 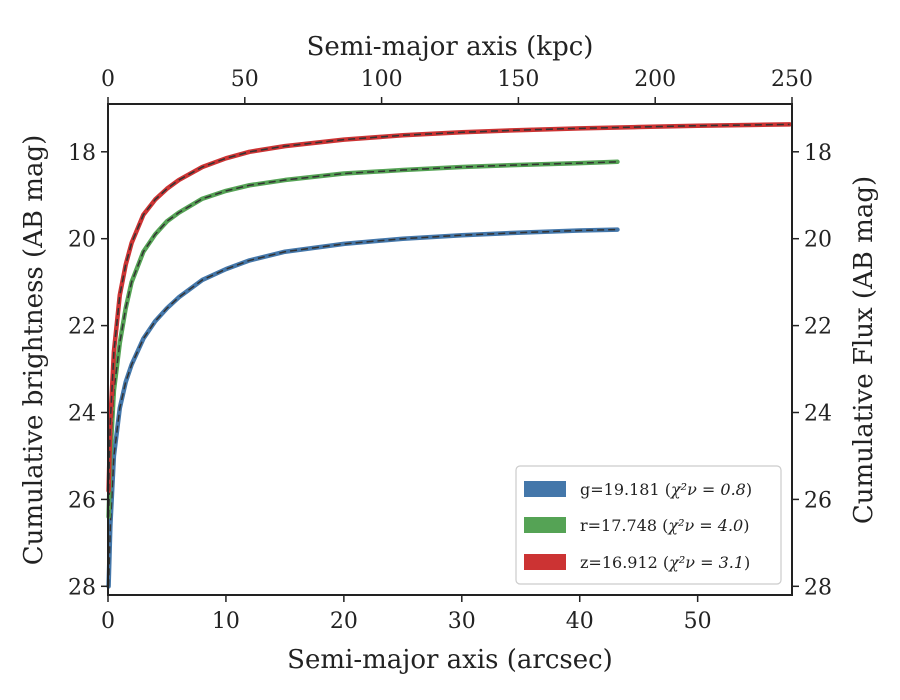 What do you see at coordinates (818, 240) in the screenshot?
I see `y-right-tick-label: 20` at bounding box center [818, 240].